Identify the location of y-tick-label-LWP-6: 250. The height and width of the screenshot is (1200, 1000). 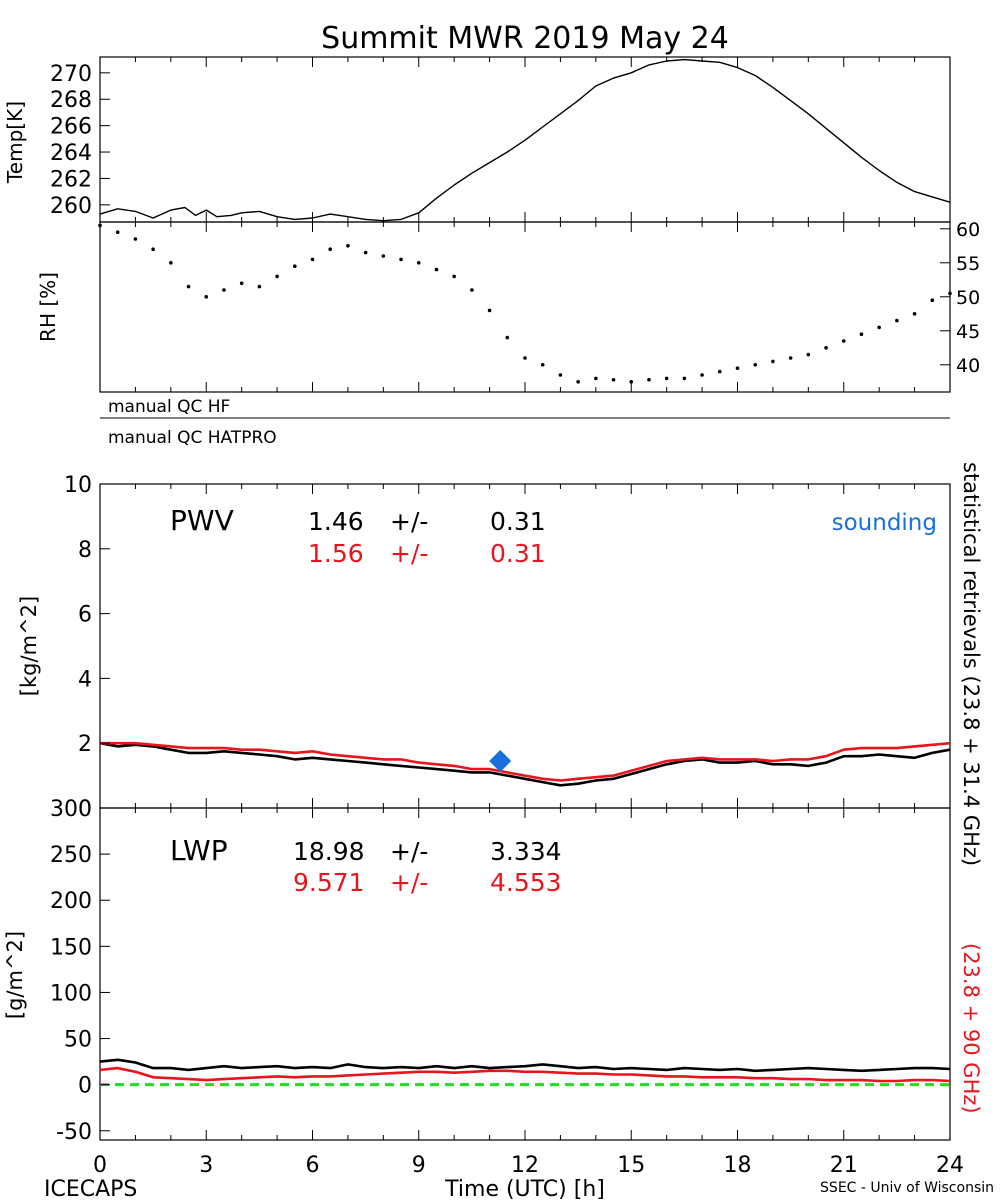
(71, 855).